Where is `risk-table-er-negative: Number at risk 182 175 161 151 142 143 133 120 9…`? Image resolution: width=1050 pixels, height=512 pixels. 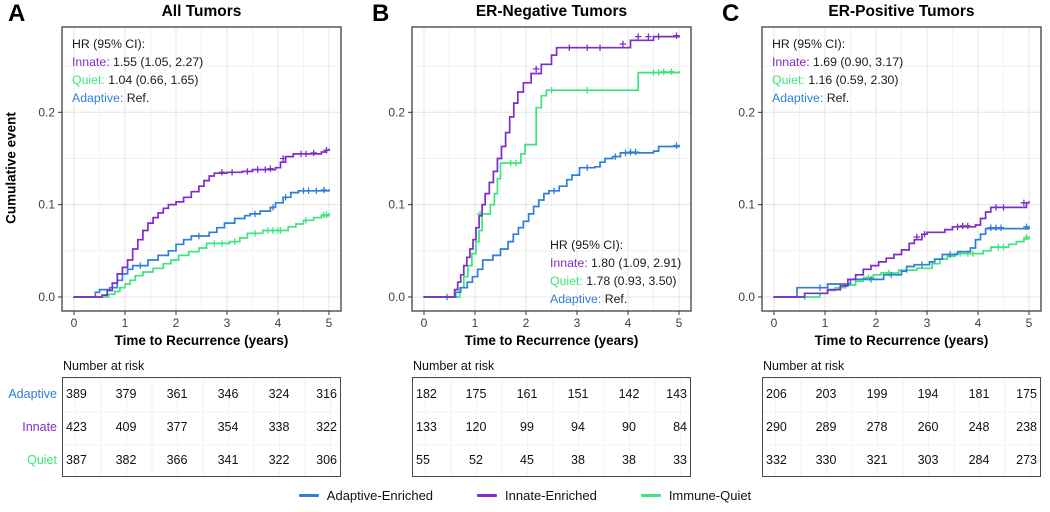 risk-table-er-negative: Number at risk 182 175 161 151 142 143 133 120 9… is located at coordinates (525, 418).